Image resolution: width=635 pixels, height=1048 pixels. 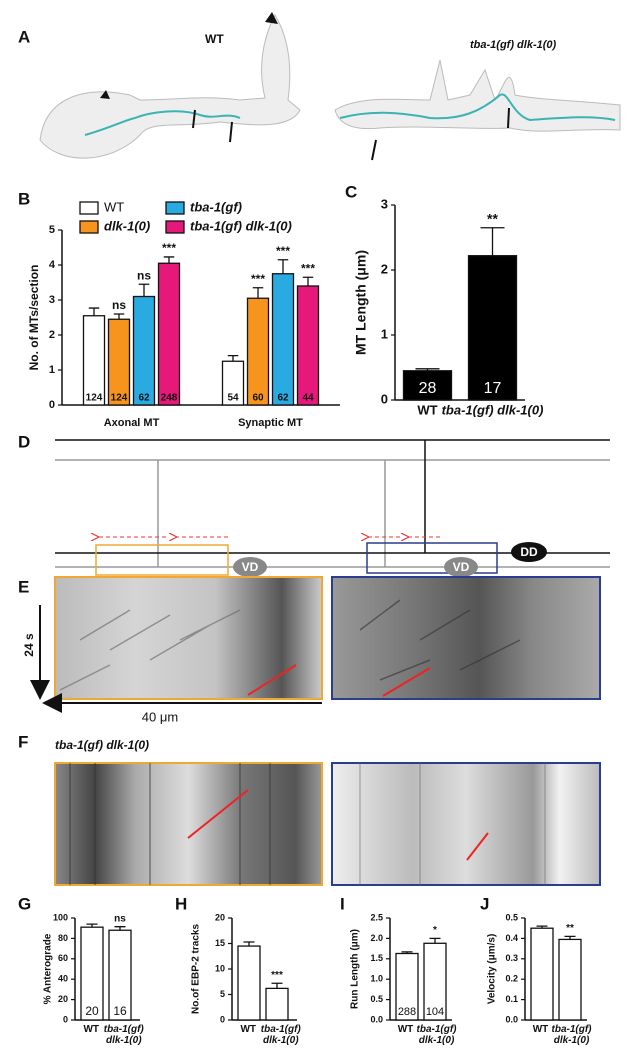 What do you see at coordinates (160, 716) in the screenshot?
I see `distance-label: 40 μm` at bounding box center [160, 716].